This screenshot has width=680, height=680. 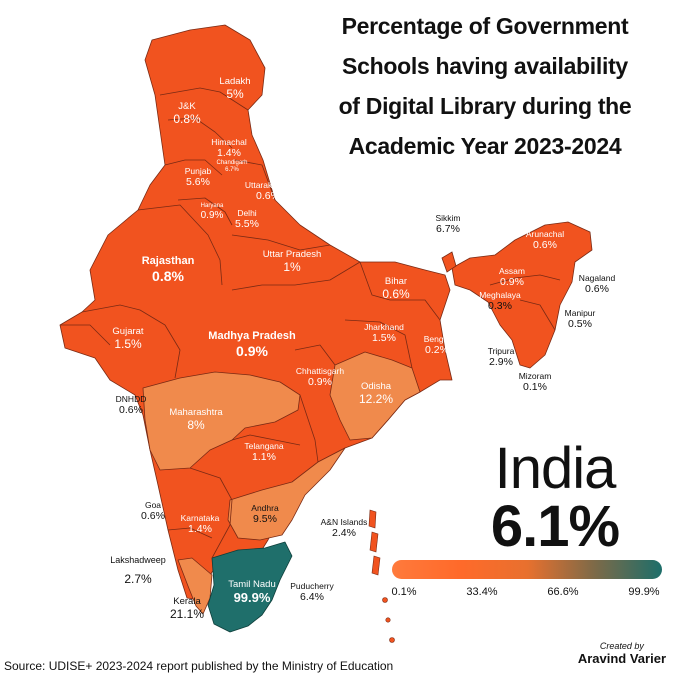 I want to click on region-name: Karnataka, so click(x=200, y=518).